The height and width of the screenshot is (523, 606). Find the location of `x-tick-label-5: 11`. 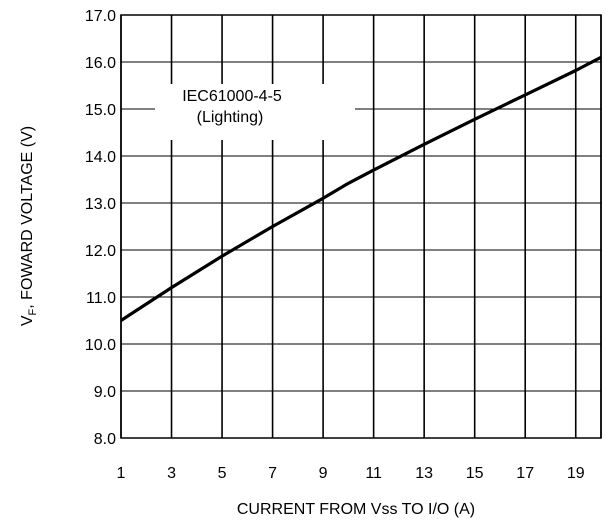

x-tick-label-5: 11 is located at coordinates (373, 473).